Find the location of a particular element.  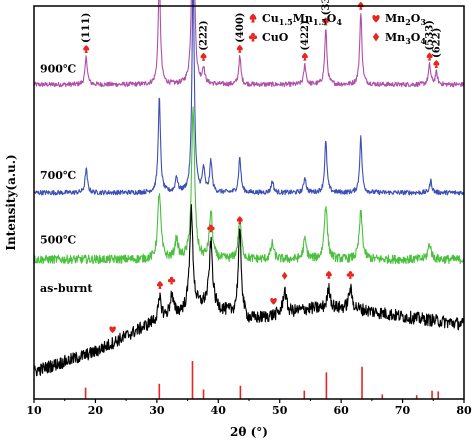

legend-marker-club is located at coordinates (253, 37).